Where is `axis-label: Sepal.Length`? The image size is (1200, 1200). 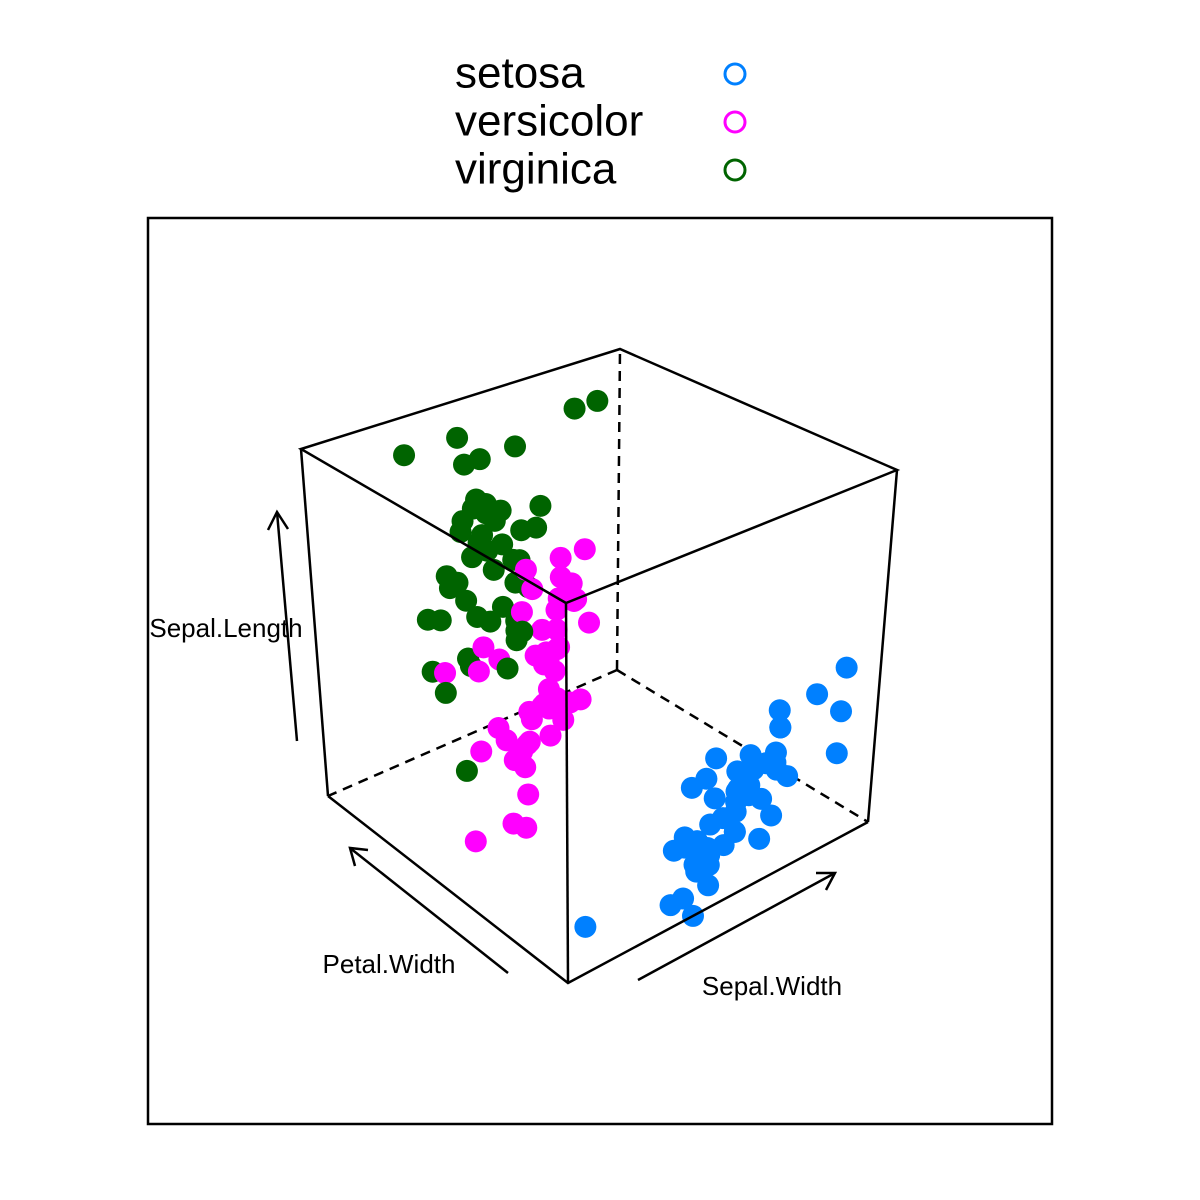 axis-label: Sepal.Length is located at coordinates (225, 628).